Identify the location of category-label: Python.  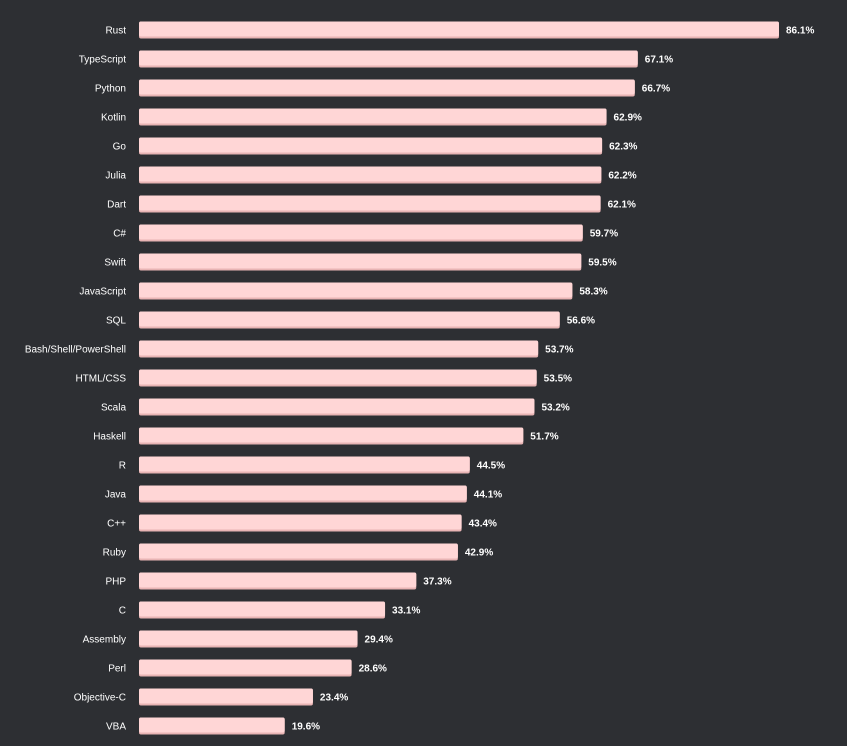
(110, 89).